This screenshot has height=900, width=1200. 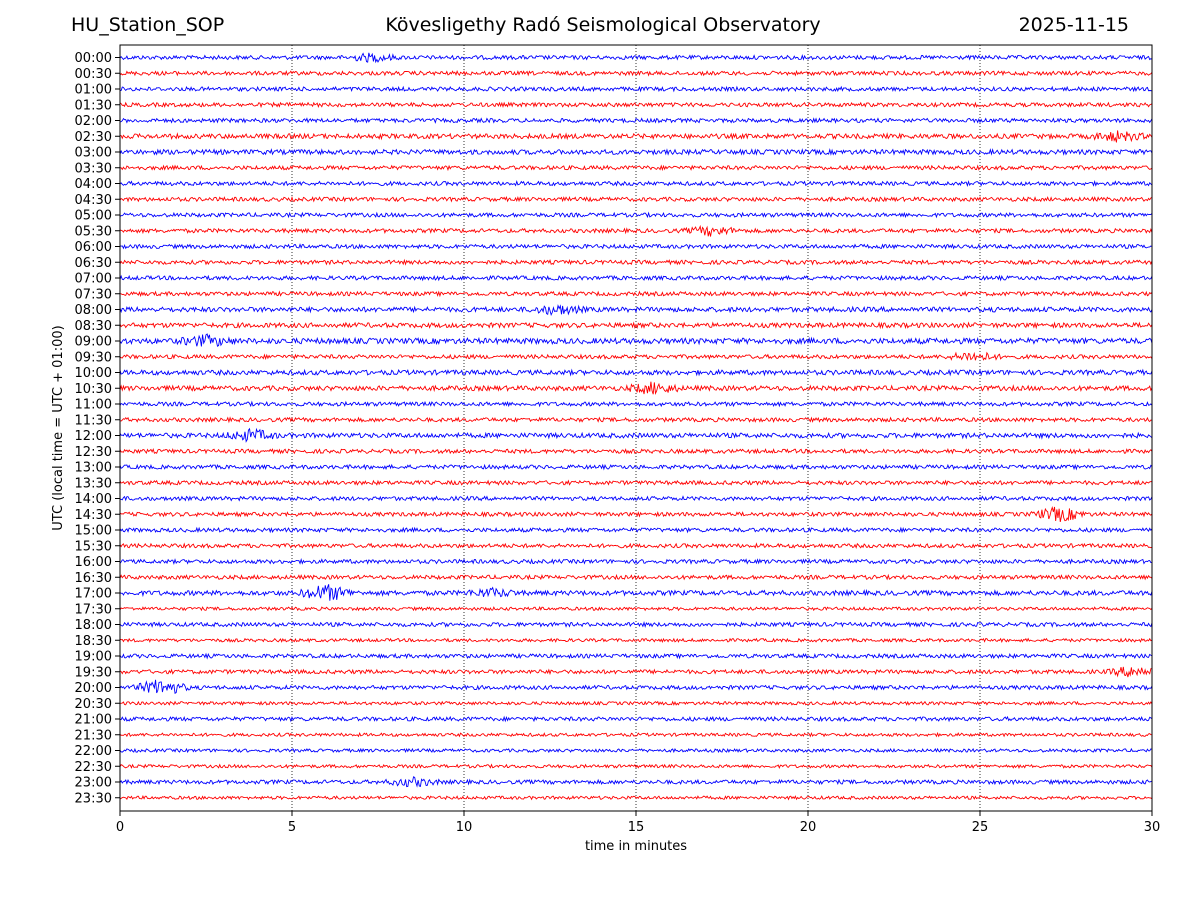 What do you see at coordinates (93, 58) in the screenshot?
I see `y-tick-label: 00:00` at bounding box center [93, 58].